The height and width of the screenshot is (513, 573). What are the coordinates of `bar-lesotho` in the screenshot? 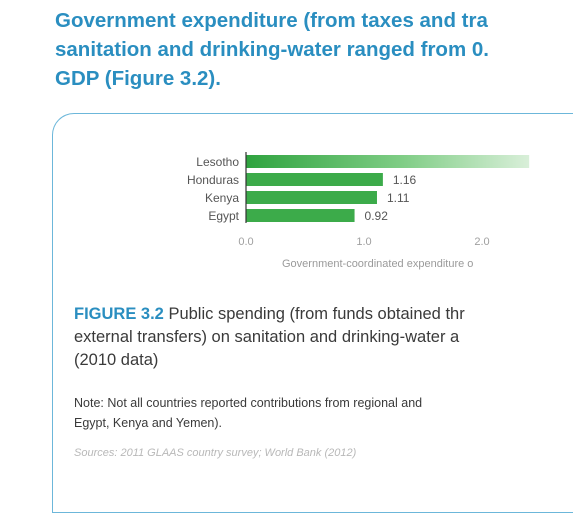 It's located at (388, 161).